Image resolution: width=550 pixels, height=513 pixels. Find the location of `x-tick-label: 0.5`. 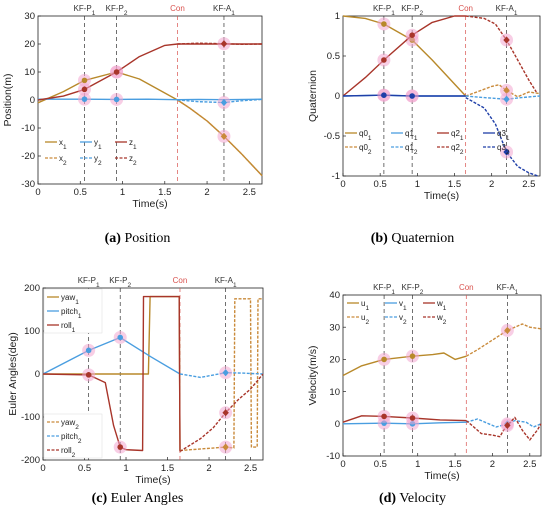

x-tick-label: 0.5 is located at coordinates (80, 192).